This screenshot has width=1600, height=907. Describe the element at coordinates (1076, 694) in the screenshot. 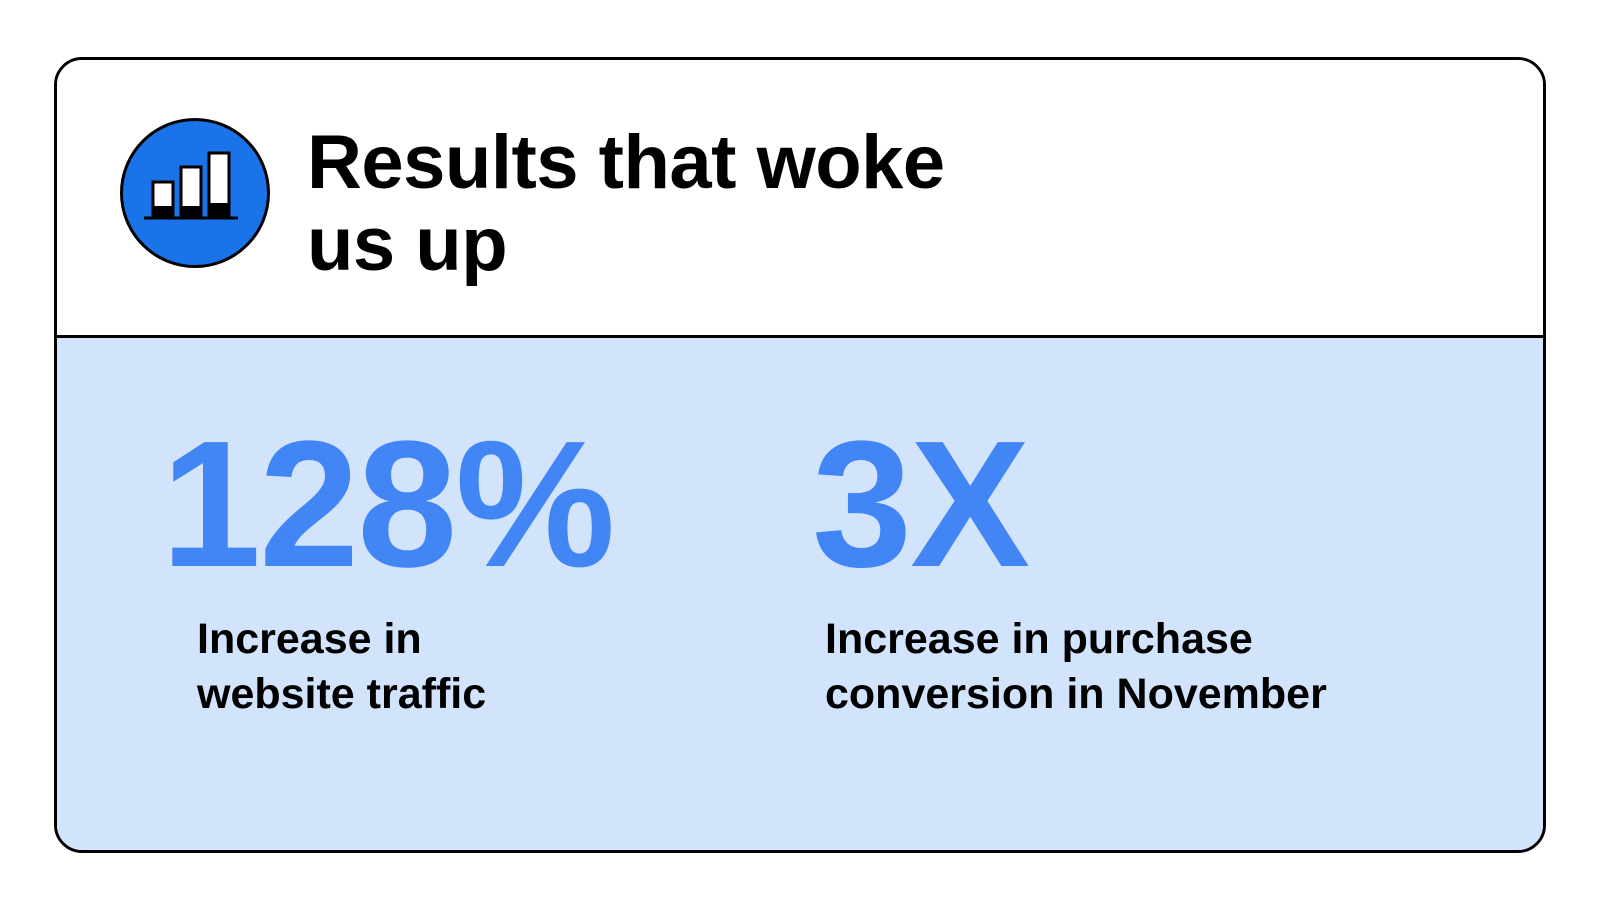

I see `stat-label-line-2: conversion in November` at that location.